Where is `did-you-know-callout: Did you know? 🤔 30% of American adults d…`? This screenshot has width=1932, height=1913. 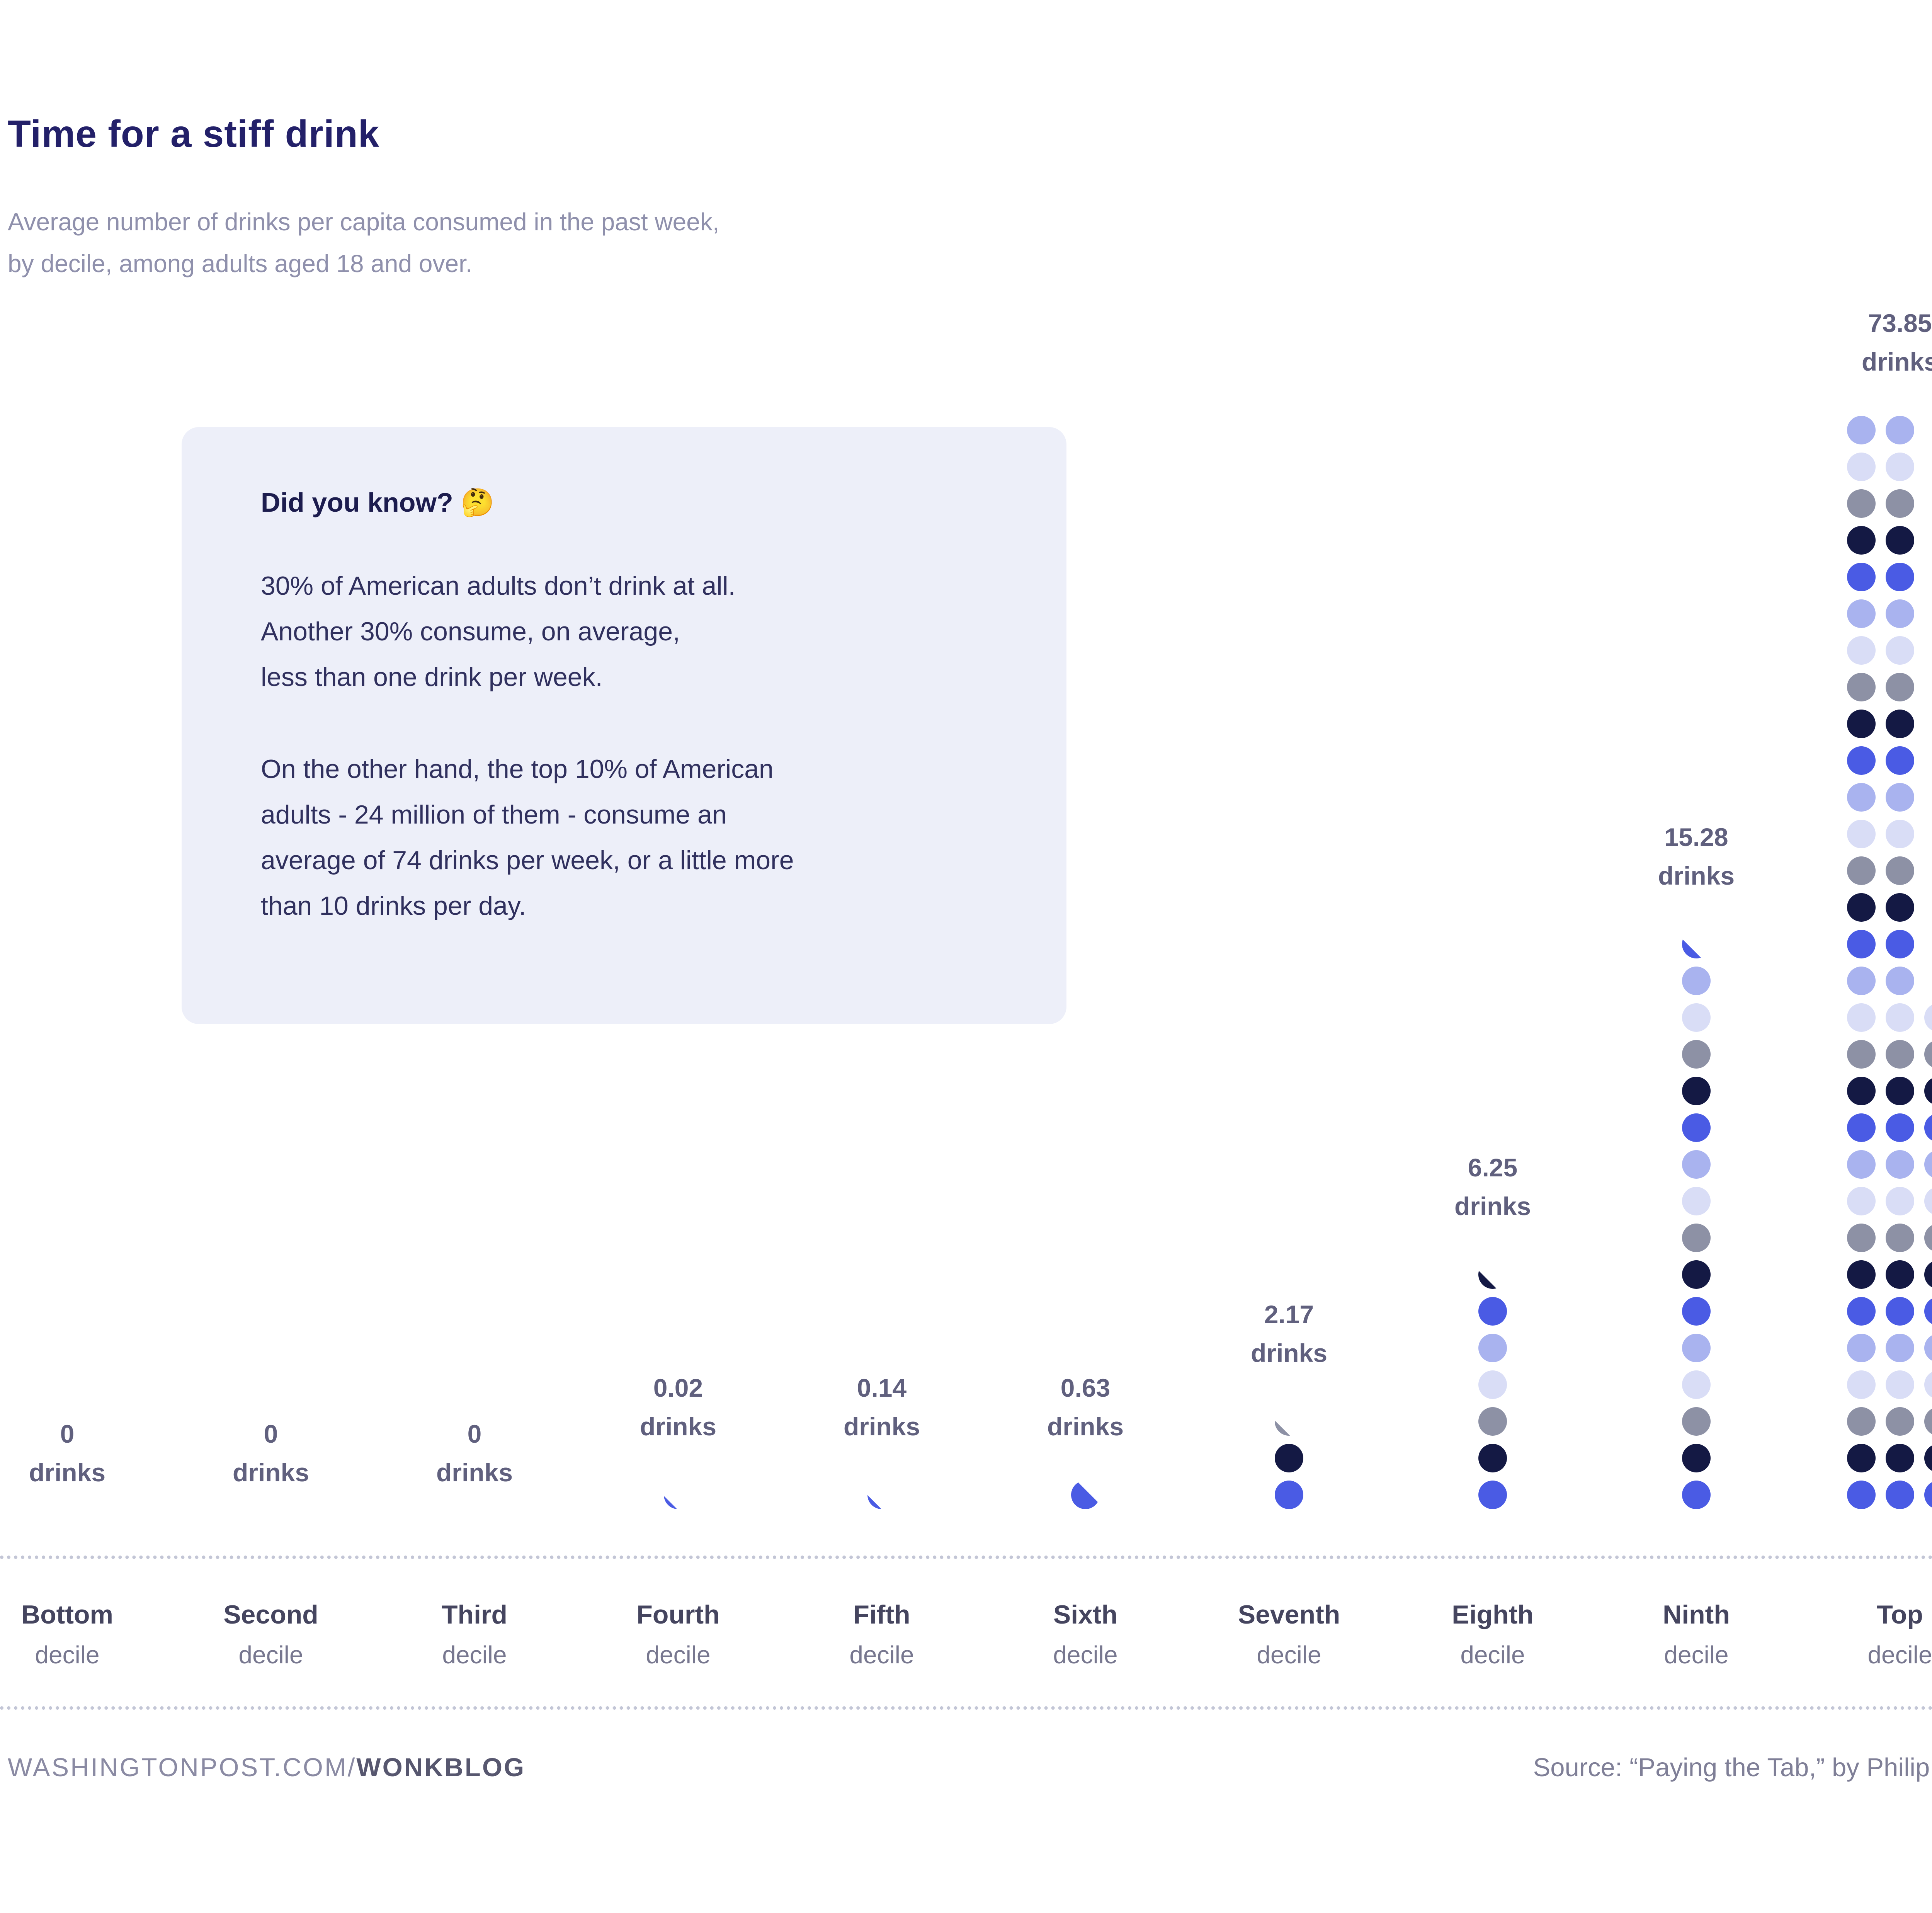 did-you-know-callout: Did you know? 🤔 30% of American adults d… is located at coordinates (624, 725).